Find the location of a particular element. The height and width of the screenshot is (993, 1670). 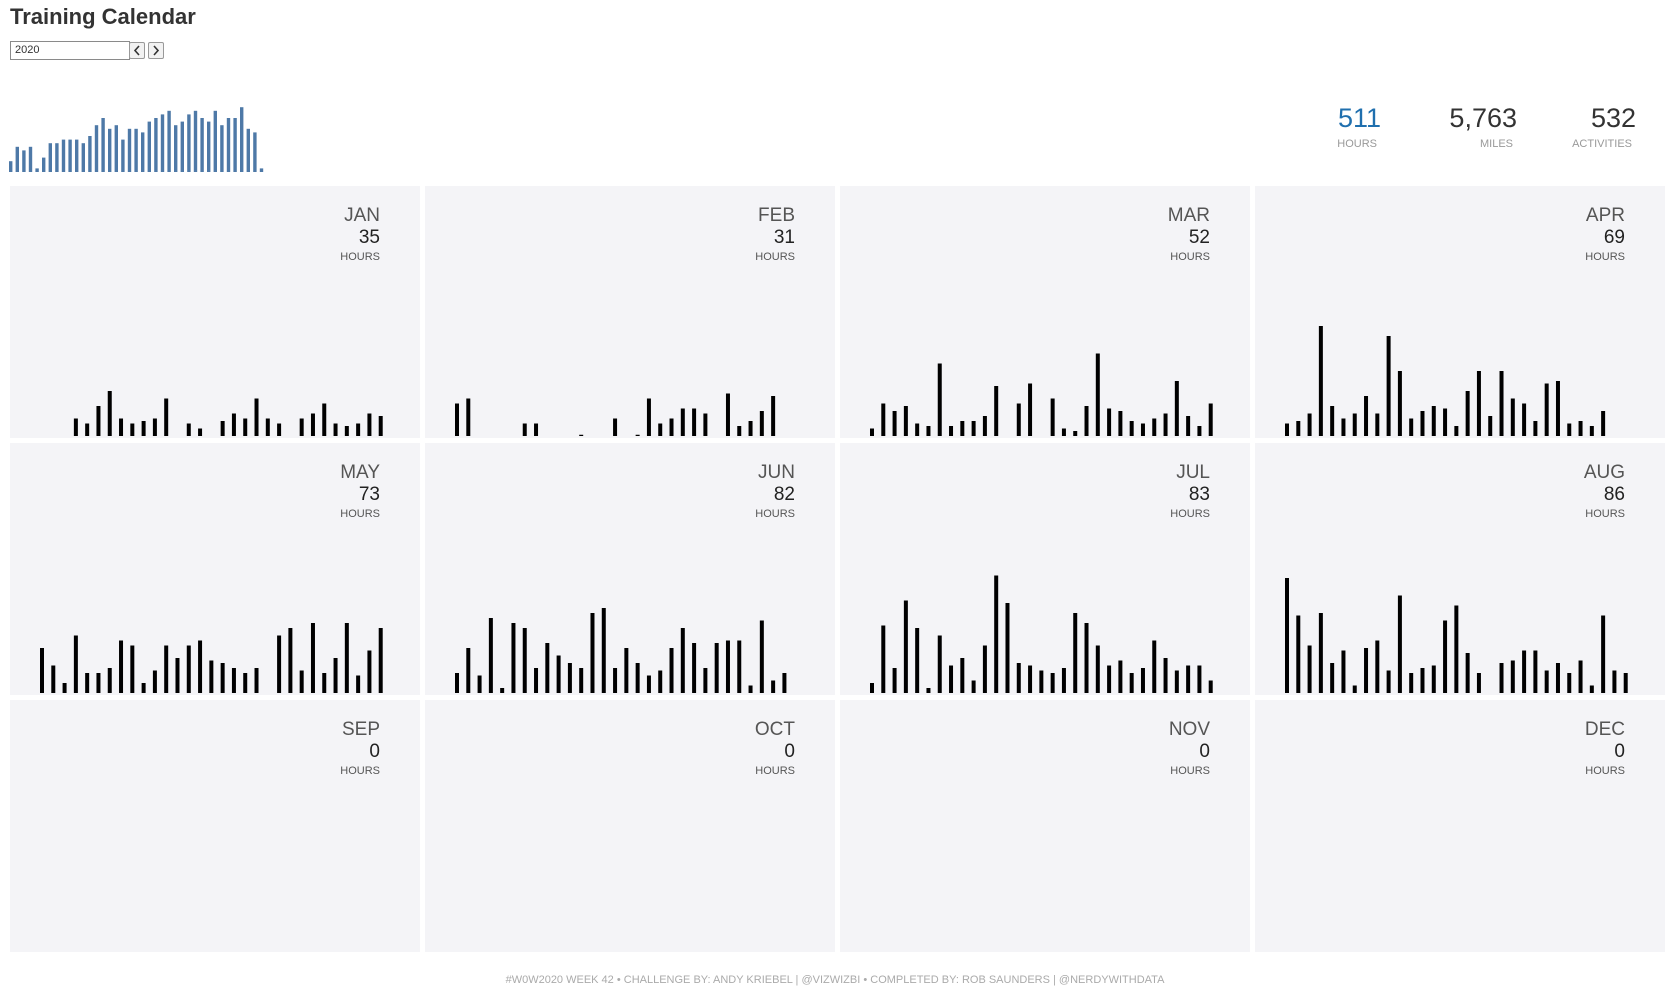

month-total: 0 is located at coordinates (1204, 751).